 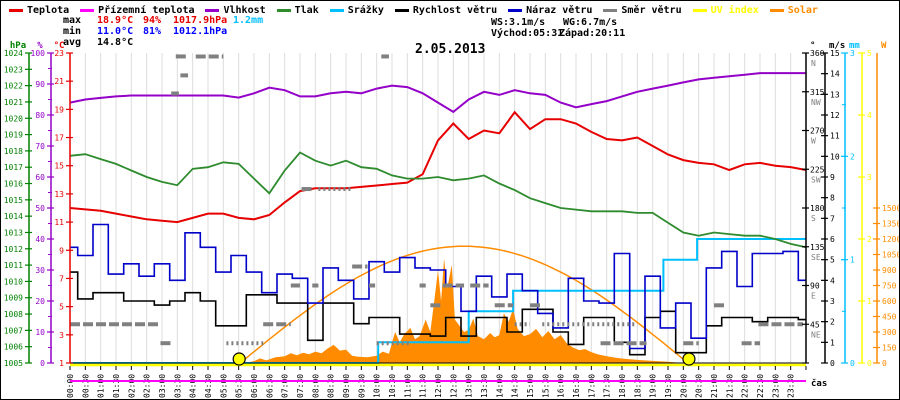 I want to click on avg-temp-value: 14.8°C, so click(x=115, y=42).